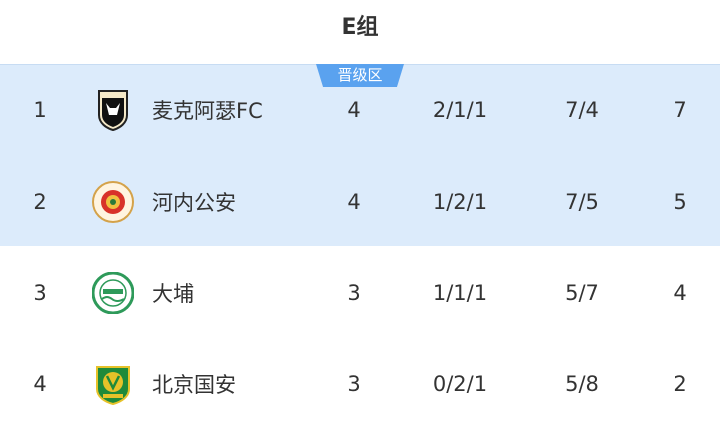 The width and height of the screenshot is (720, 430). What do you see at coordinates (680, 202) in the screenshot?
I see `points: 5` at bounding box center [680, 202].